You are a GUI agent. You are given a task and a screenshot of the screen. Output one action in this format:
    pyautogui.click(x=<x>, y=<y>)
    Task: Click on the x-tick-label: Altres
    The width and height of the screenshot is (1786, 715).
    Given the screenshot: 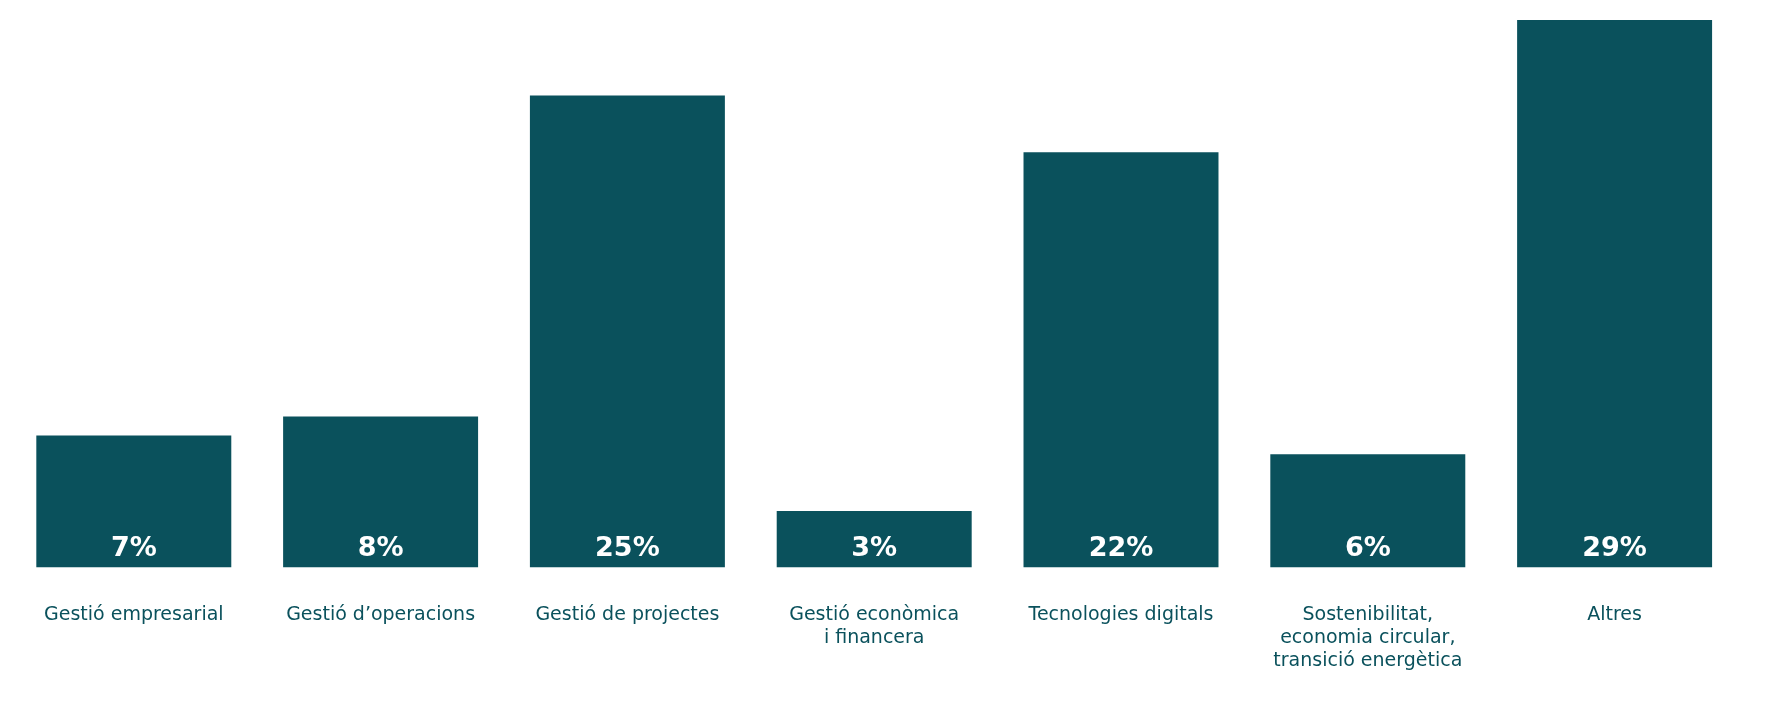 What is the action you would take?
    pyautogui.click(x=1614, y=612)
    